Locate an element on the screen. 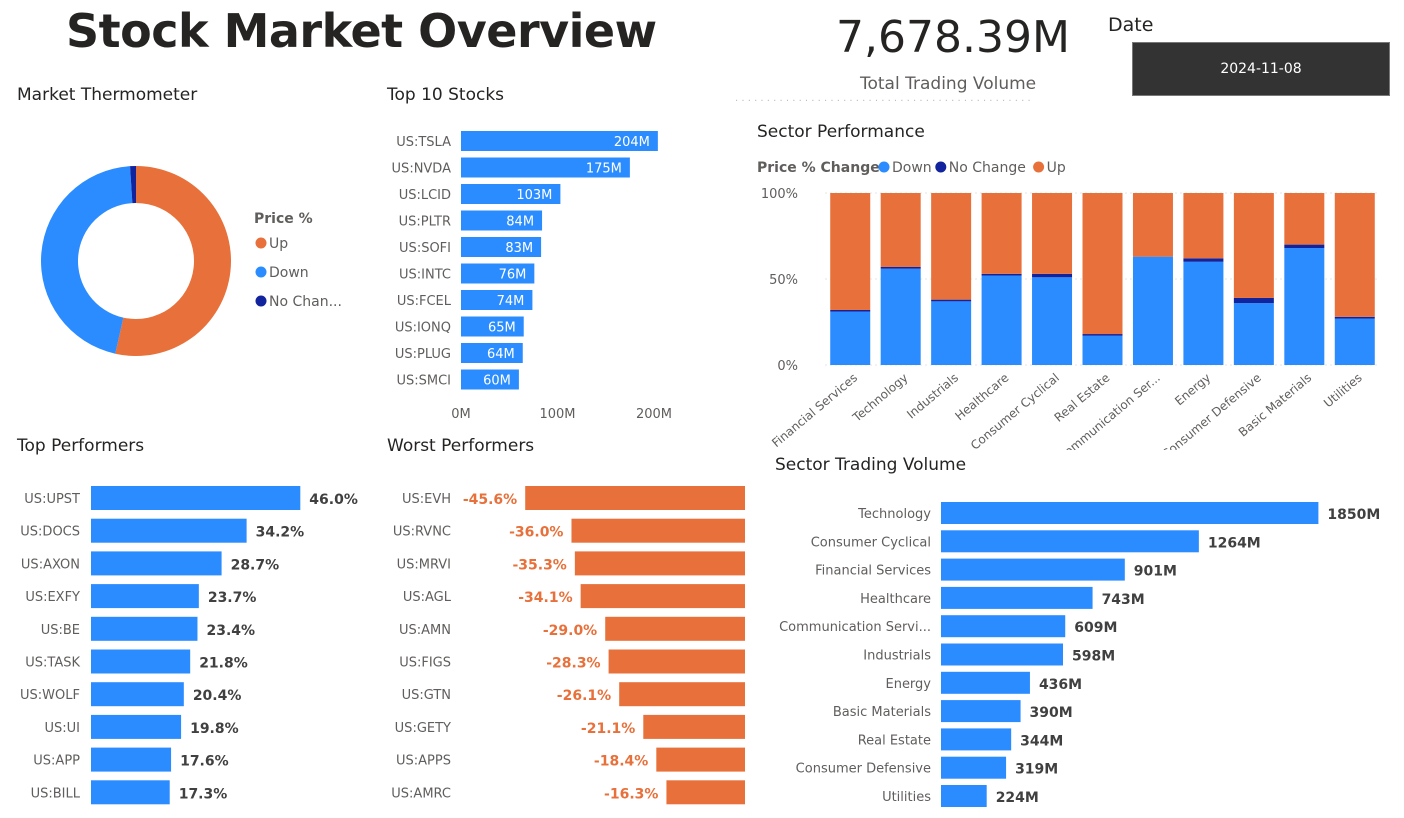 This screenshot has width=1404, height=818. category-label: Basic Materials is located at coordinates (882, 712).